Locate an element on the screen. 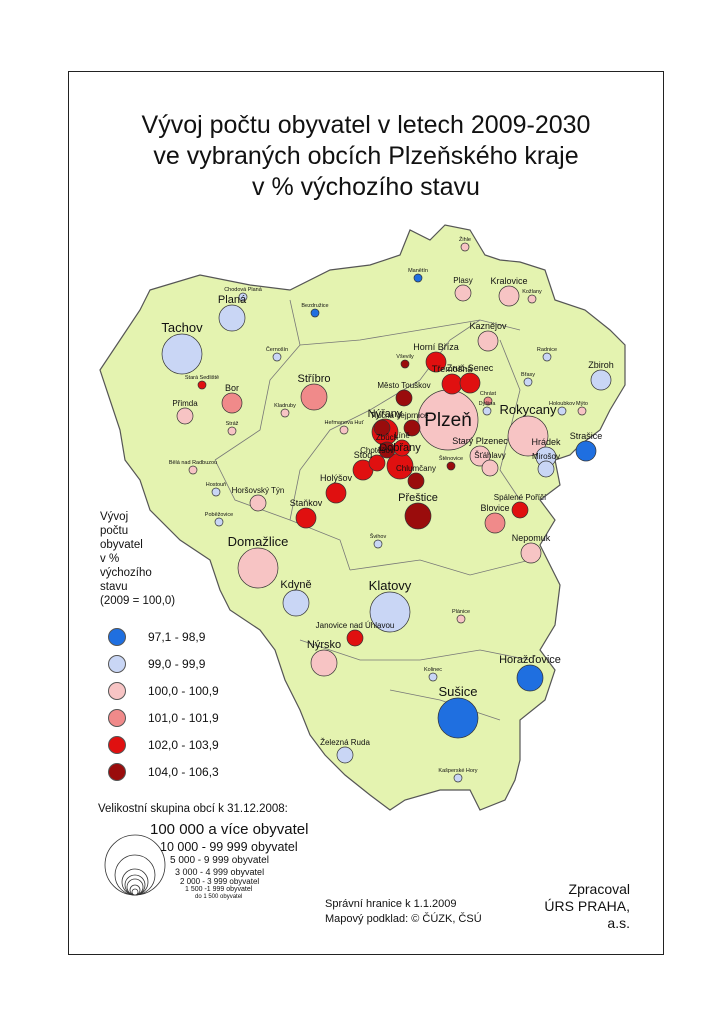  town-label: Domažlice is located at coordinates (258, 541).